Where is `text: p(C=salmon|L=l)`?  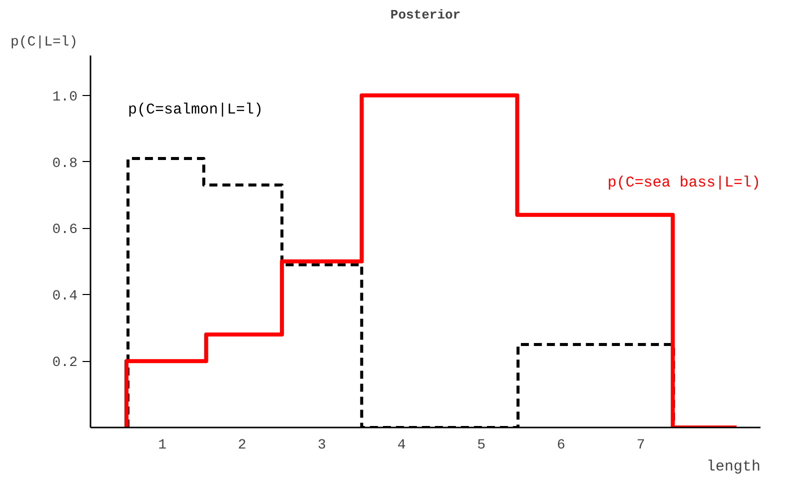 text: p(C=salmon|L=l) is located at coordinates (196, 110).